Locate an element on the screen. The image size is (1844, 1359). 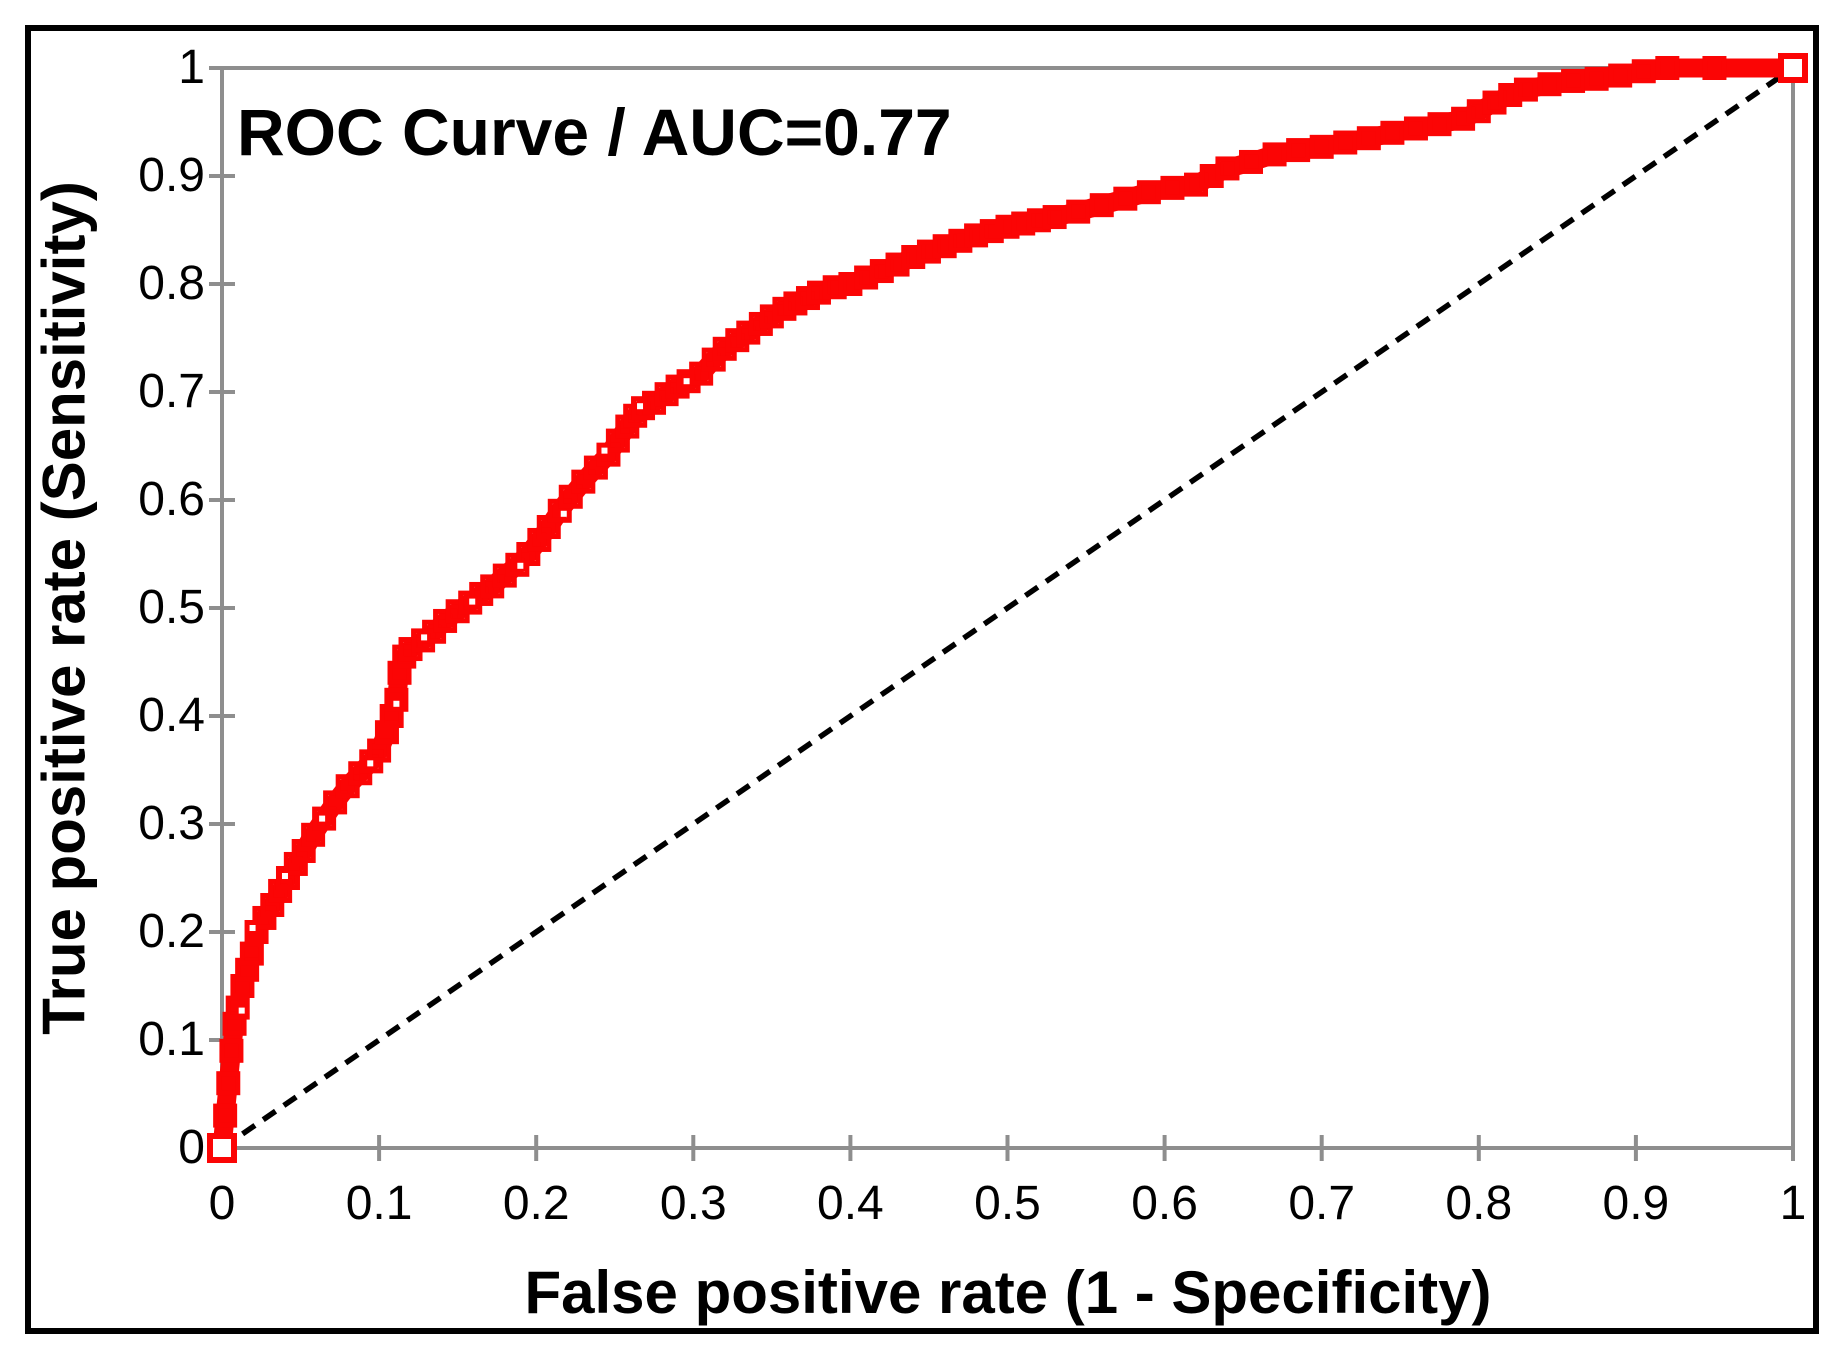
x-tick-label: 0.8 is located at coordinates (1479, 1203).